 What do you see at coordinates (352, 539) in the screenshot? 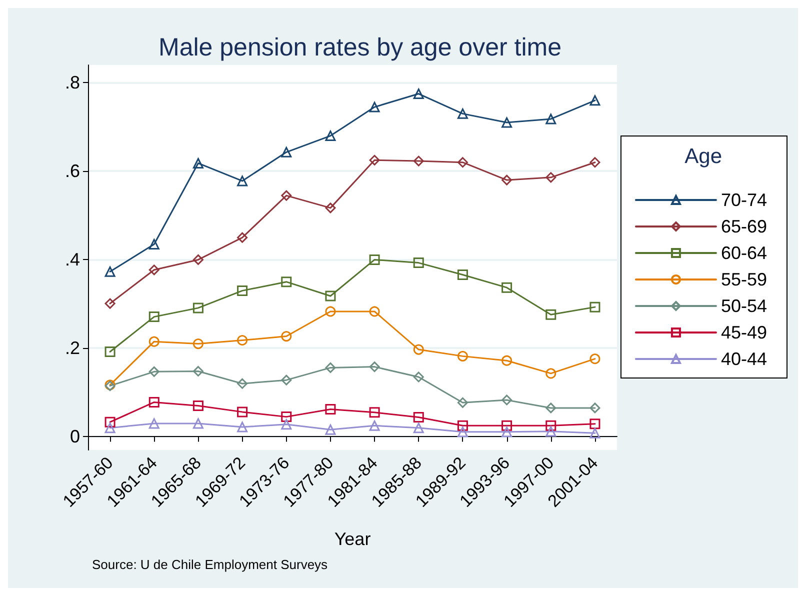
I see `x-axis-title: Year` at bounding box center [352, 539].